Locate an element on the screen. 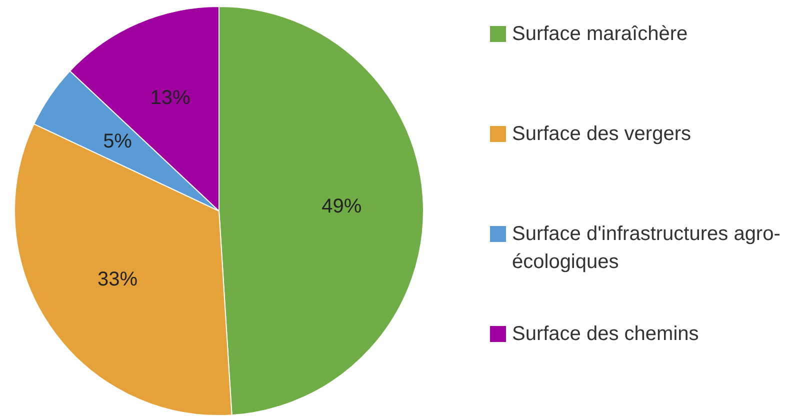  legend-label: Surface maraîchère is located at coordinates (600, 34).